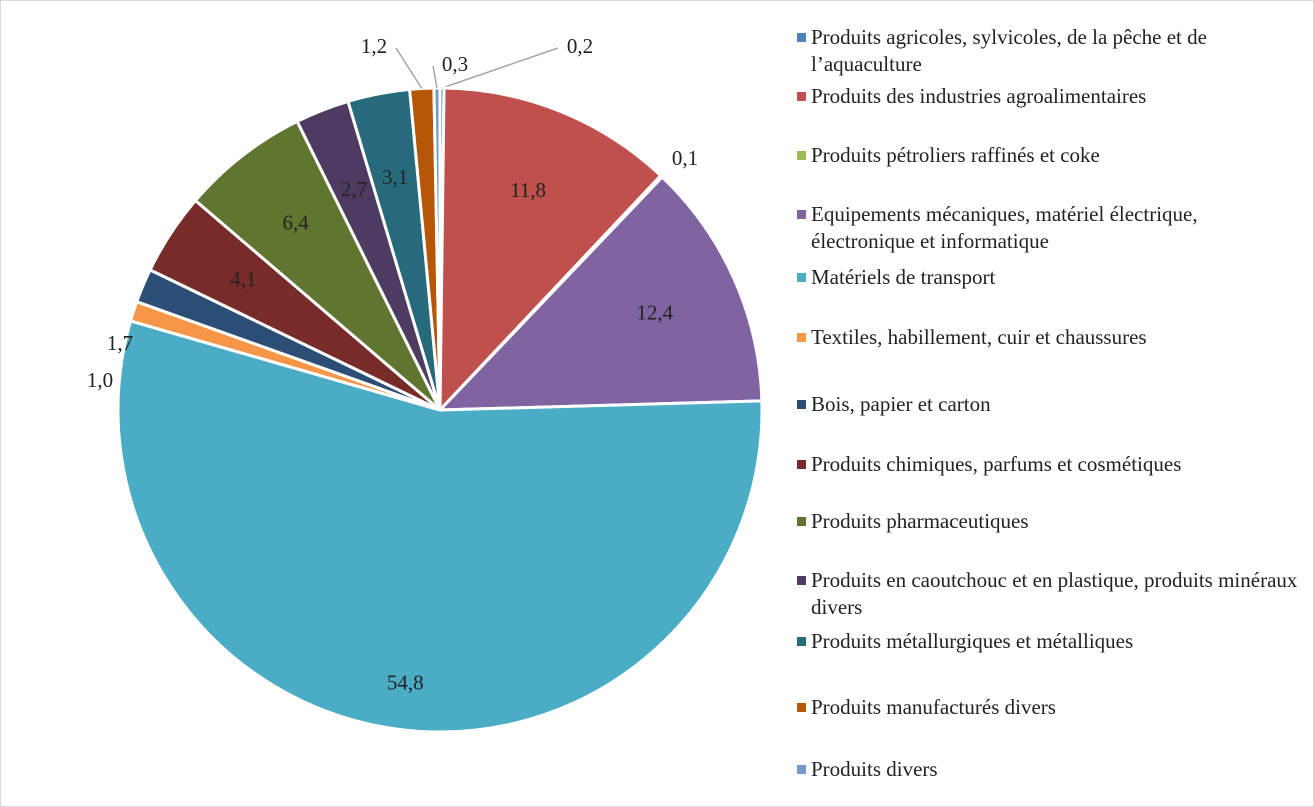 The height and width of the screenshot is (807, 1314). Describe the element at coordinates (979, 96) in the screenshot. I see `legend-label: Produits des industries agroalimentaires` at that location.